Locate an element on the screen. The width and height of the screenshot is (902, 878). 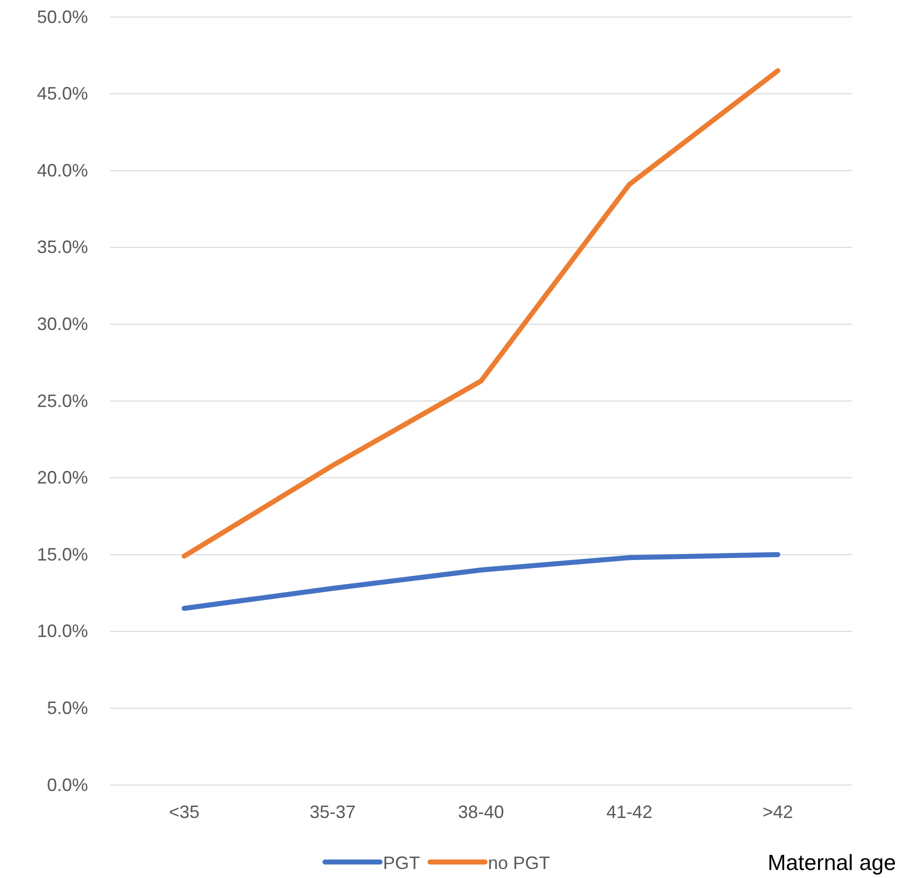
y-tick-label: 40.0% is located at coordinates (62, 170).